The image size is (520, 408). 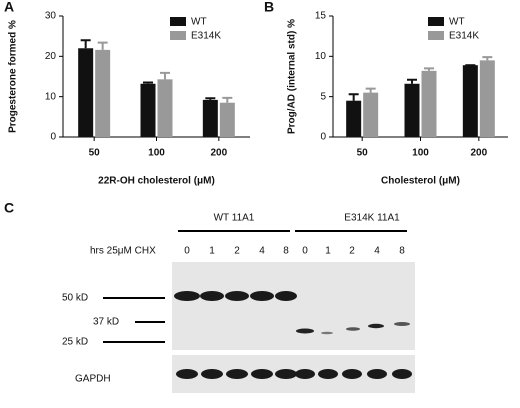 I want to click on wt-bands, so click(x=235, y=296).